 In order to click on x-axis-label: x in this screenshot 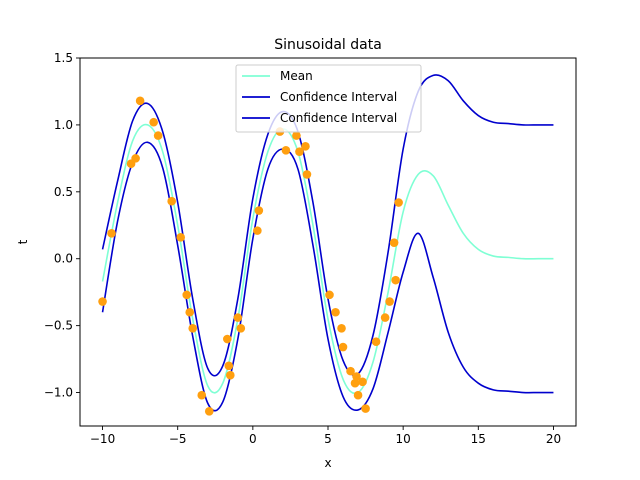, I will do `click(327, 463)`.